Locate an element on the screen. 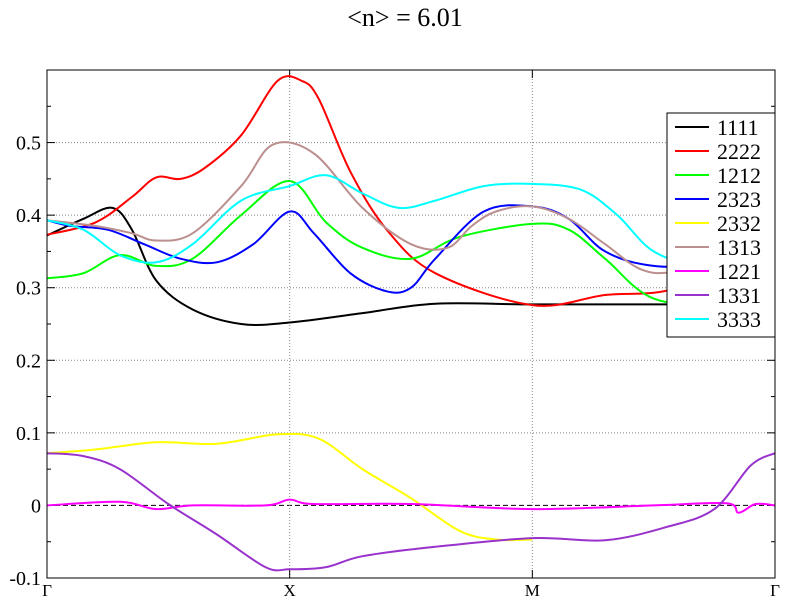 Image resolution: width=789 pixels, height=602 pixels. legend-label-1221: 1221 is located at coordinates (739, 271).